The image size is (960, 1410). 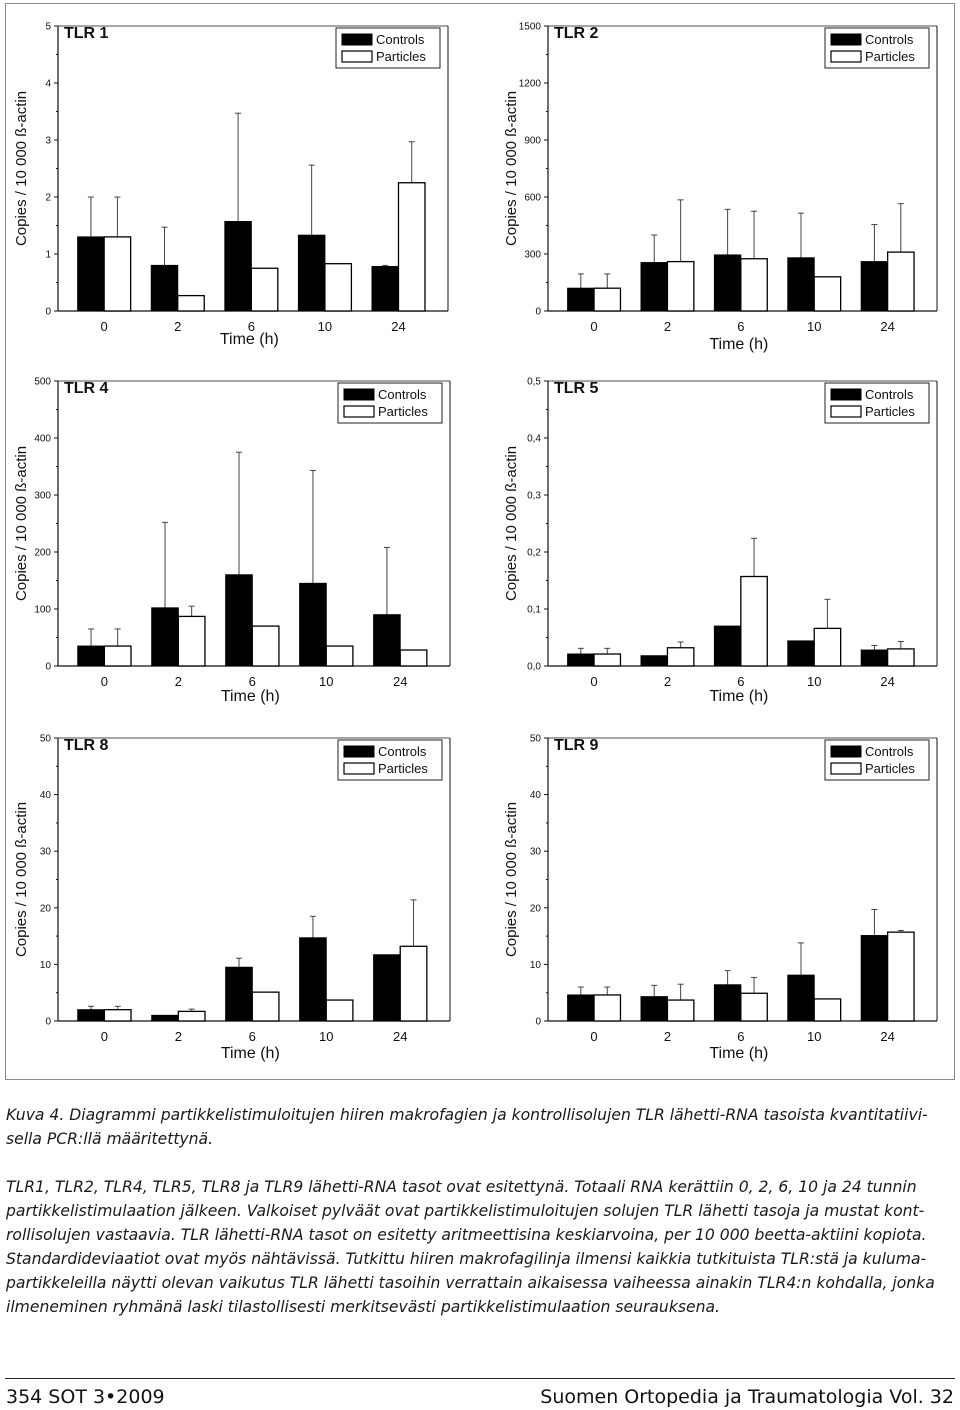 What do you see at coordinates (48, 27) in the screenshot?
I see `y-tick-label: 5` at bounding box center [48, 27].